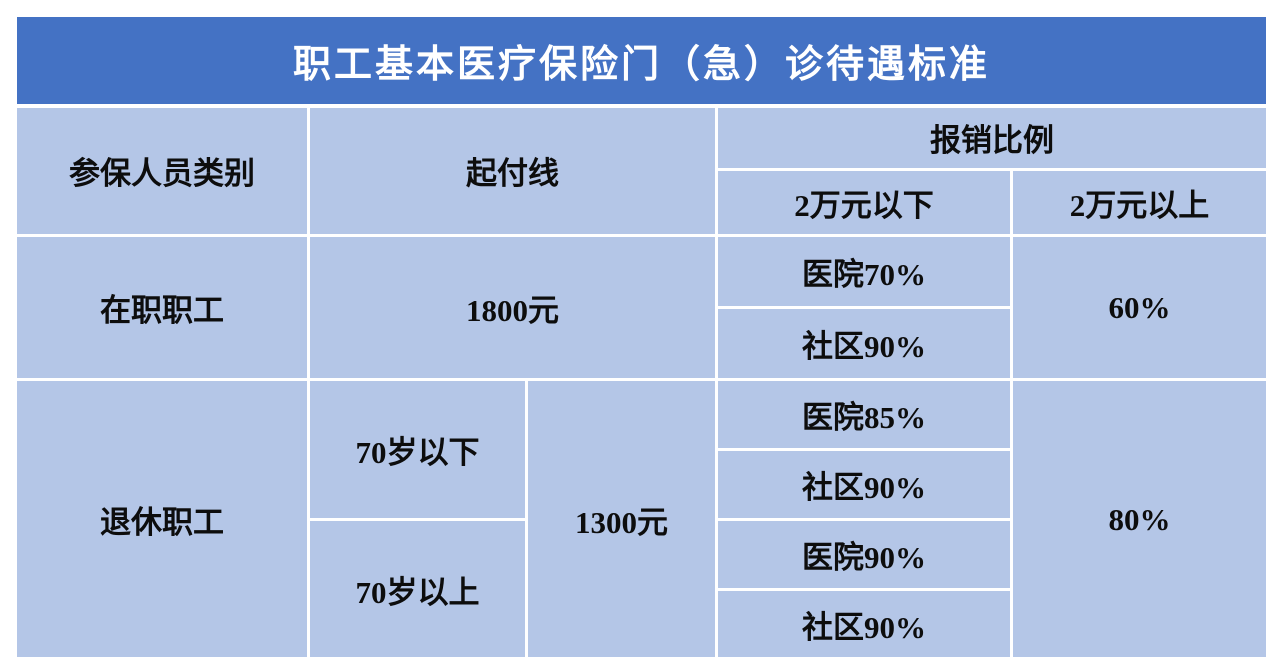  Describe the element at coordinates (512, 170) in the screenshot. I see `header-deductible: 起付线` at that location.